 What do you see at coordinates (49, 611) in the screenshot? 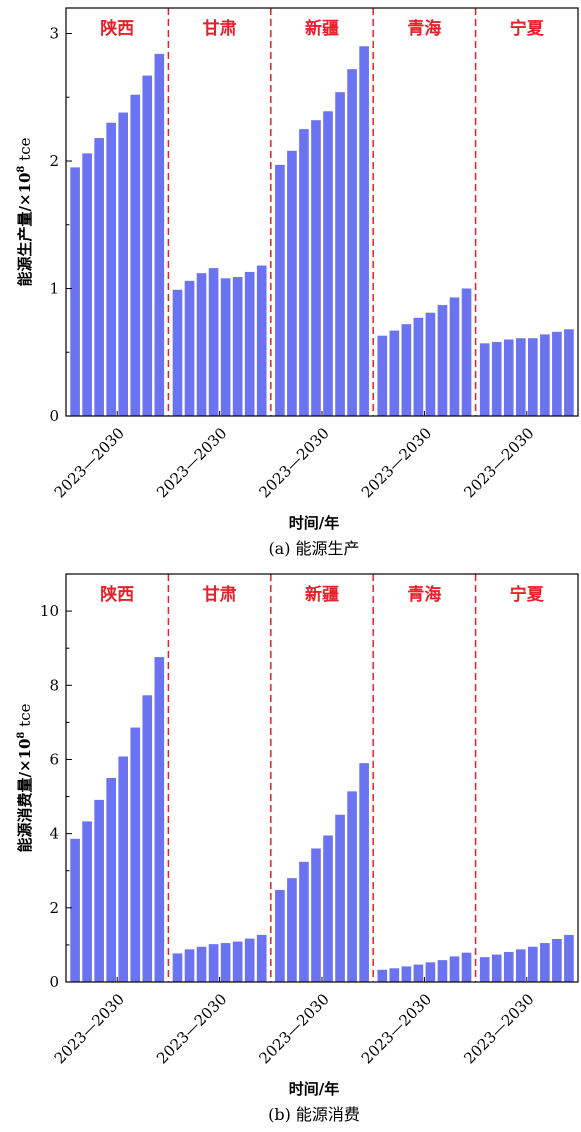
I see `y-tick-label: 10` at bounding box center [49, 611].